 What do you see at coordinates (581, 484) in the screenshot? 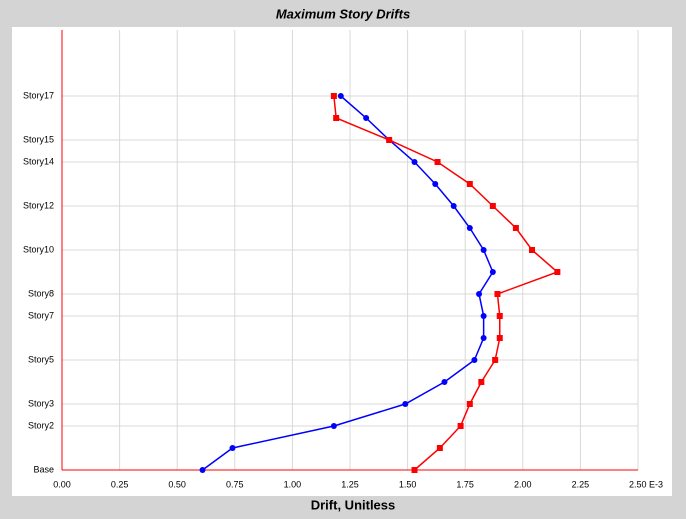
I see `x-tick-label: 2.25` at bounding box center [581, 484].